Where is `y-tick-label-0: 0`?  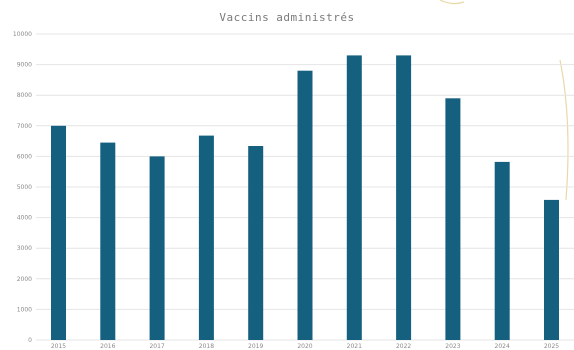
y-tick-label-0: 0 is located at coordinates (30, 340).